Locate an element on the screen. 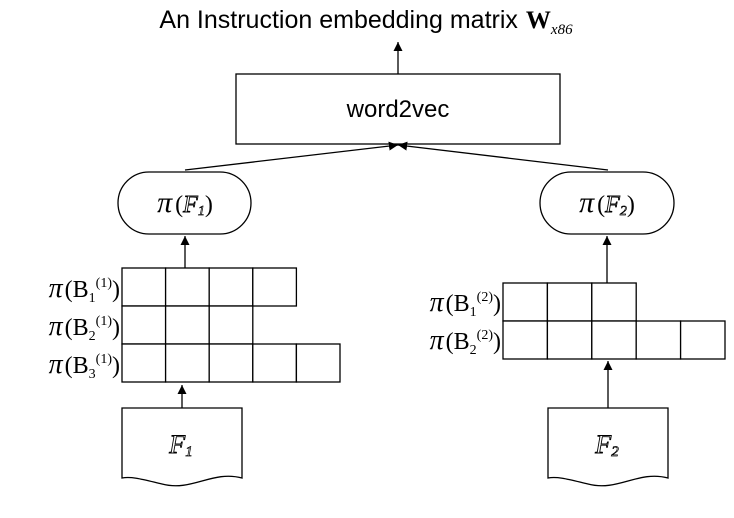  block-label-b2-f2: π(B2(2)) is located at coordinates (465, 341).